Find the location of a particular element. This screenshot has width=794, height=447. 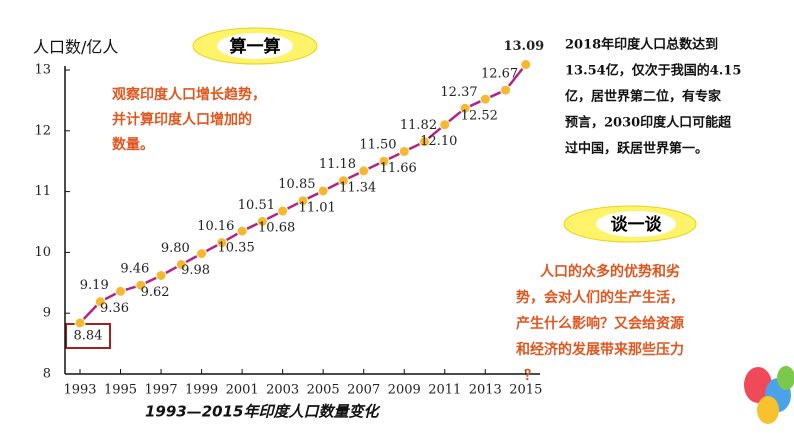

text-line: 13.54亿，仅次于我国的4.15 is located at coordinates (653, 71).